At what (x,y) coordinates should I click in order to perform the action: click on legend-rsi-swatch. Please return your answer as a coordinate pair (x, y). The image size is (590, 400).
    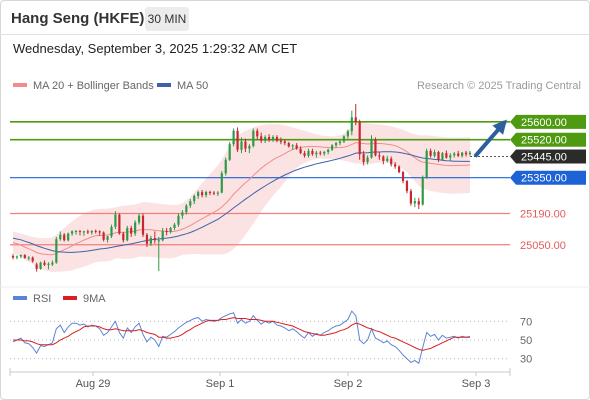
    Looking at the image, I should click on (20, 298).